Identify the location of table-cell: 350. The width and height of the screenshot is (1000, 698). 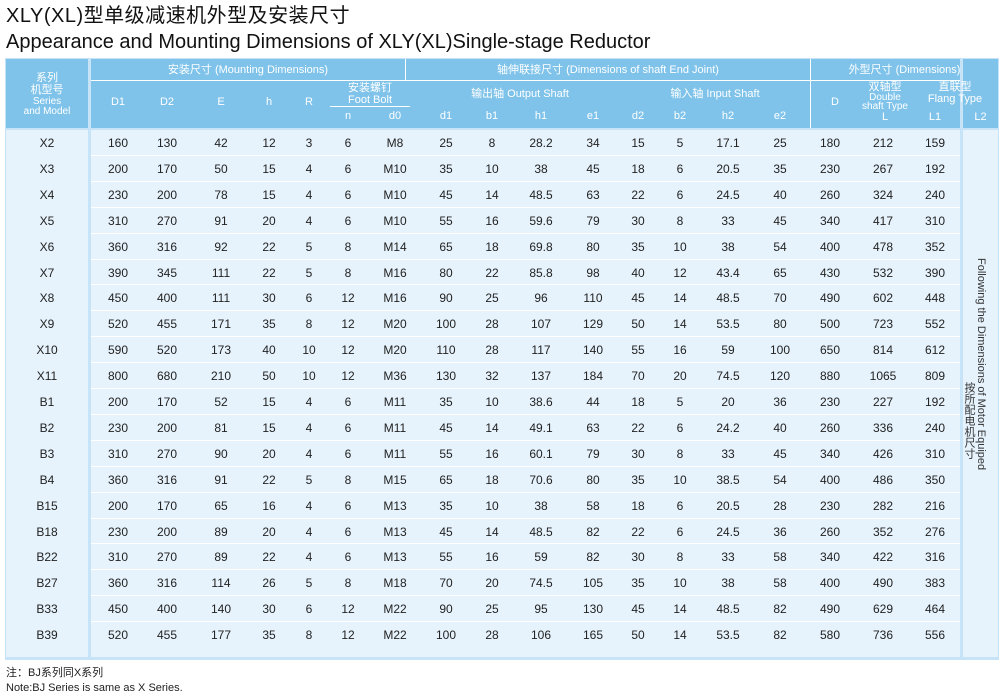
(935, 479).